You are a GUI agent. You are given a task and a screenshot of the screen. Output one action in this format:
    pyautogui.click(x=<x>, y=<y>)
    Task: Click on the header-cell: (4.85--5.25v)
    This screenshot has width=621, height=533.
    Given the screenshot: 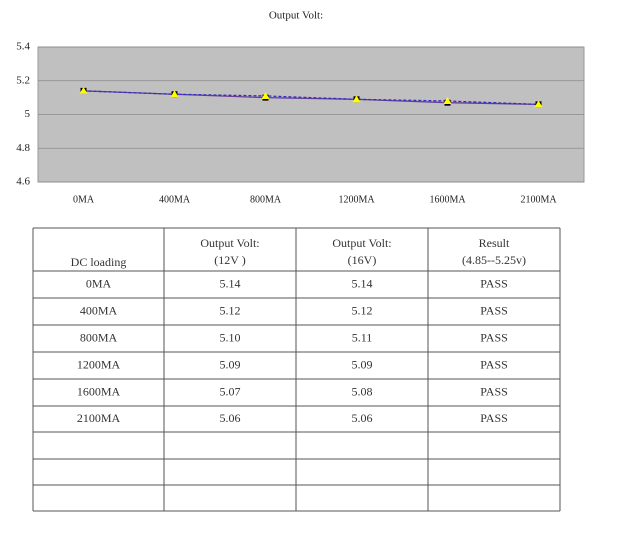 What is the action you would take?
    pyautogui.click(x=494, y=260)
    